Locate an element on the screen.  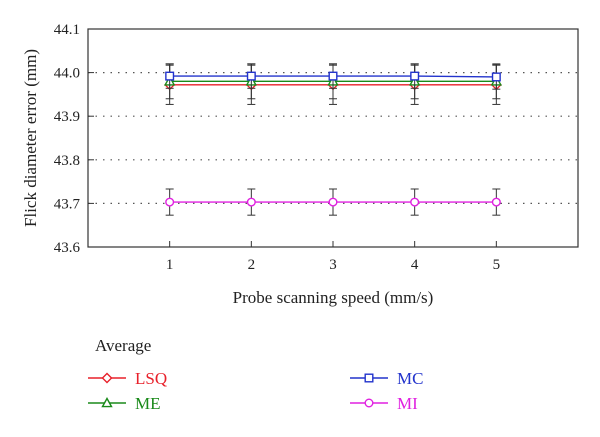
x-axis-label: Probe scanning speed (mm/s) is located at coordinates (333, 297).